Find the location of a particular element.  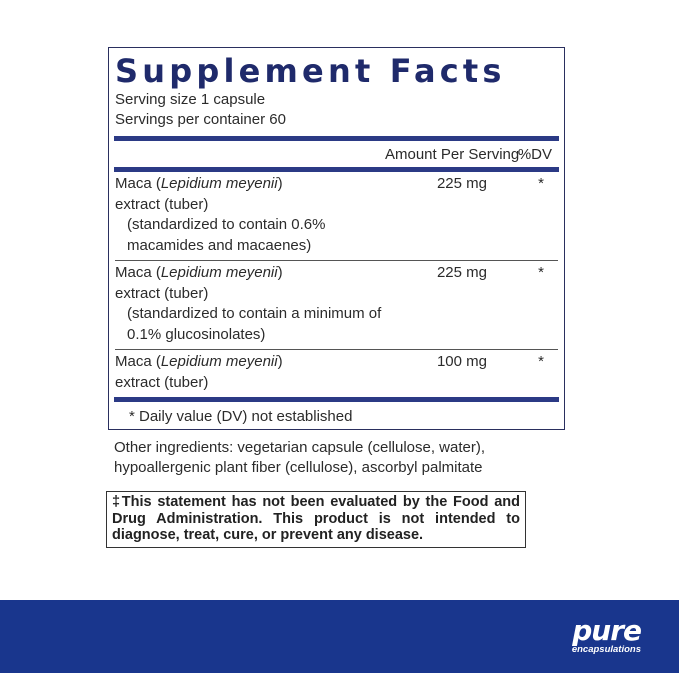

panel-title: Supplement Facts is located at coordinates (310, 71).